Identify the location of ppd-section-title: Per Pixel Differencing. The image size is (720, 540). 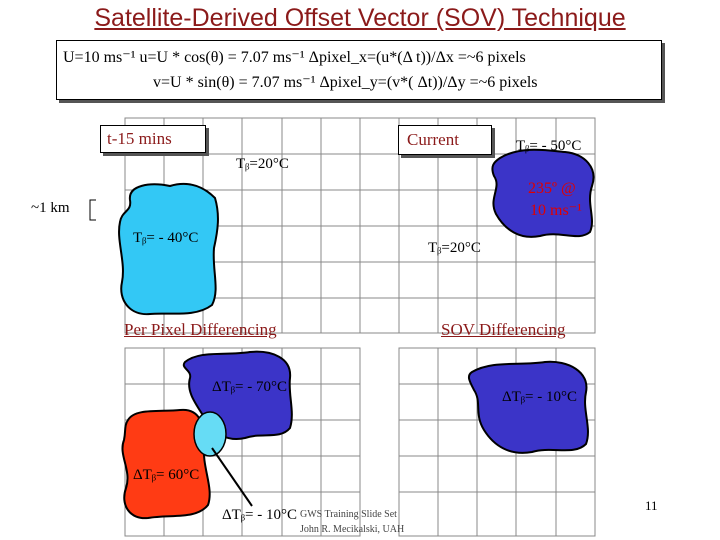
(200, 329).